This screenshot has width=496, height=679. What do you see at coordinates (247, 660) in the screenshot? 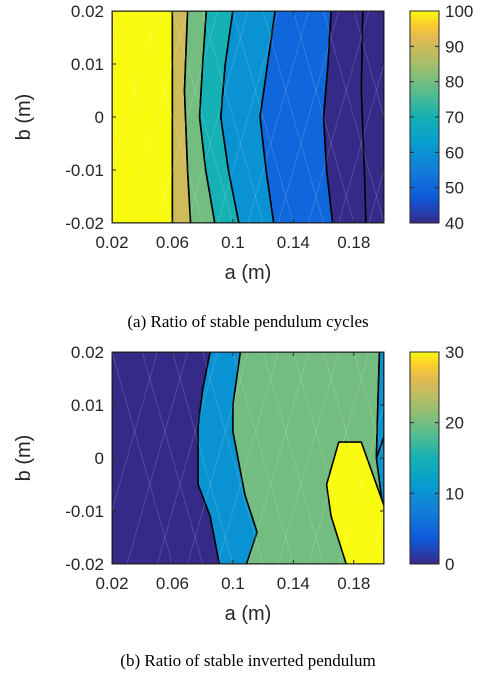
I see `figure-caption: (b) Ratio of stable inverted pendulum` at bounding box center [247, 660].